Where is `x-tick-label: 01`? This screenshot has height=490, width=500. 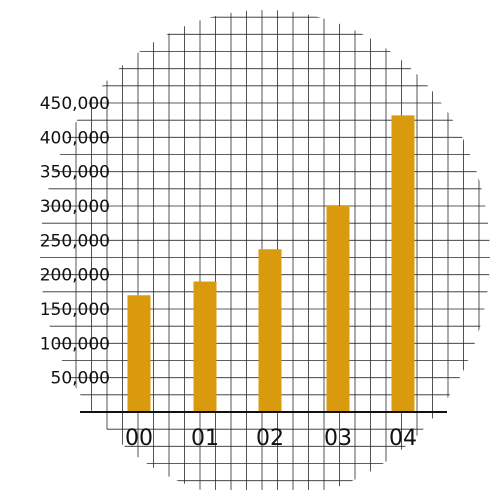
x-tick-label: 01 is located at coordinates (205, 438).